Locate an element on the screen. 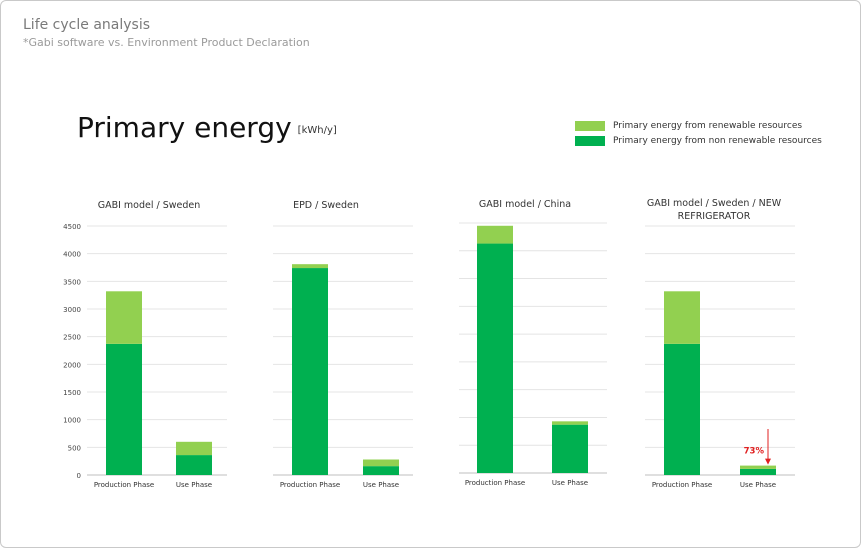 This screenshot has width=861, height=549. chart-title: GABI model / Sweden is located at coordinates (149, 205).